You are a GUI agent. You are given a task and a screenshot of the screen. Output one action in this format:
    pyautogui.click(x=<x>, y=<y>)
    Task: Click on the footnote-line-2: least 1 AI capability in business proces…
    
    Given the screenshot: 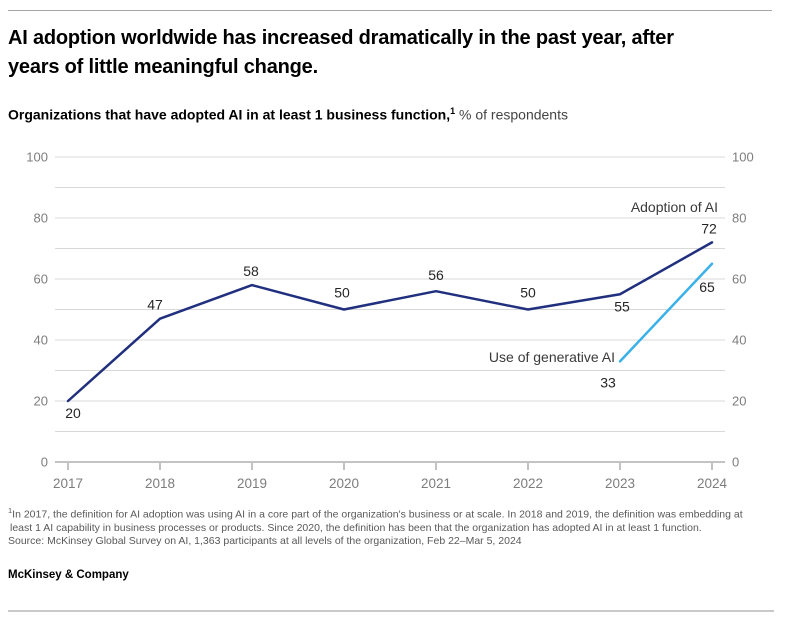 What is the action you would take?
    pyautogui.click(x=356, y=527)
    